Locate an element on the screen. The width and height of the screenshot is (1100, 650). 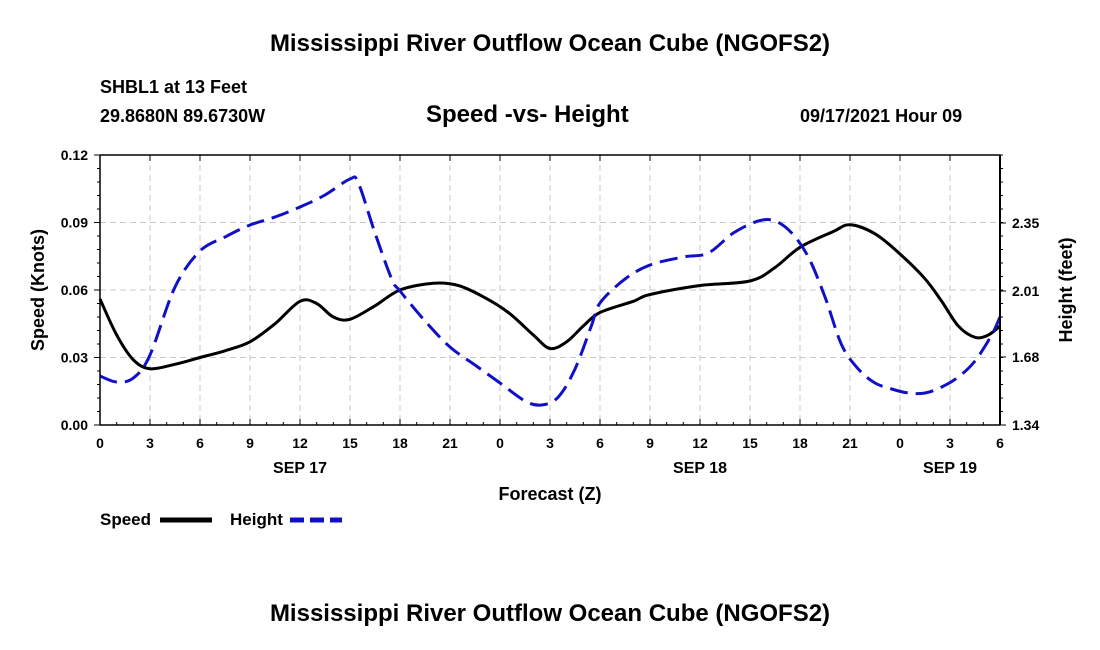
x-axis-title: Forecast (Z) is located at coordinates (549, 494).